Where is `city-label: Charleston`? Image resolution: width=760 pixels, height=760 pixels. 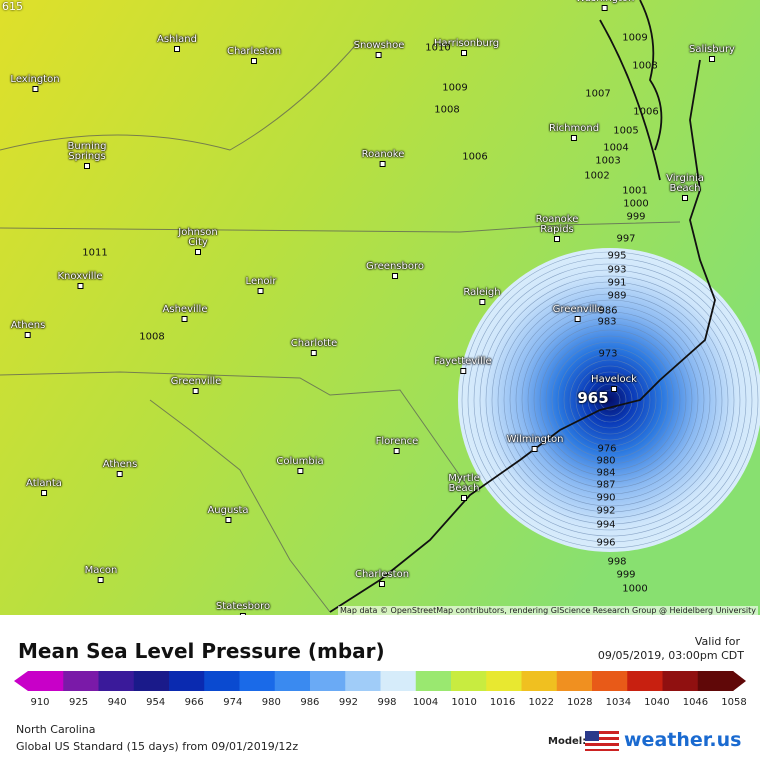 city-label: Charleston is located at coordinates (382, 578).